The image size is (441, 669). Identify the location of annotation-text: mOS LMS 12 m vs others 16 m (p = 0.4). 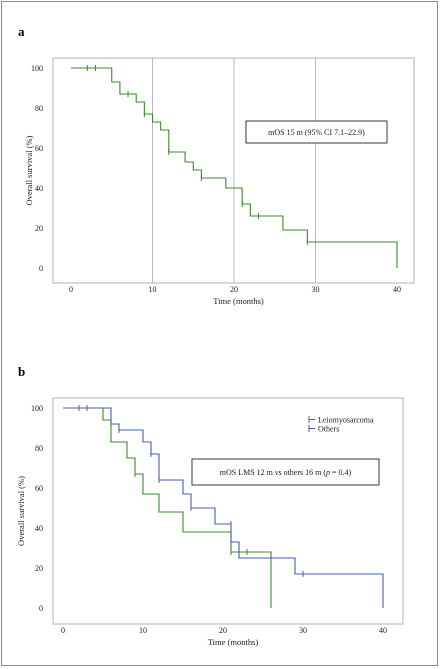
(286, 472).